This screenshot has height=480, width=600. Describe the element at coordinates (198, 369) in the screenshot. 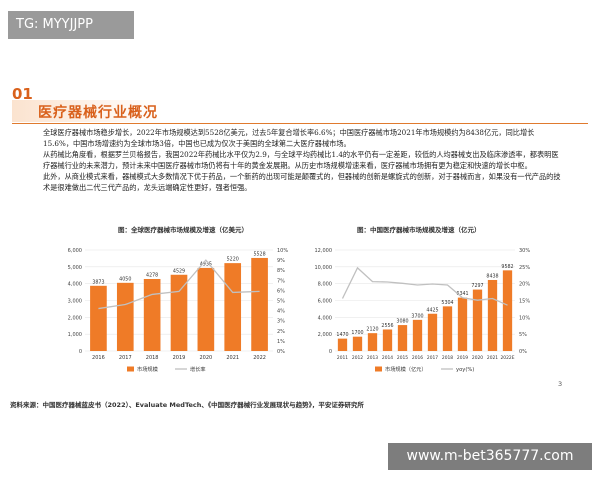

I see `legend-label: 增长率` at that location.